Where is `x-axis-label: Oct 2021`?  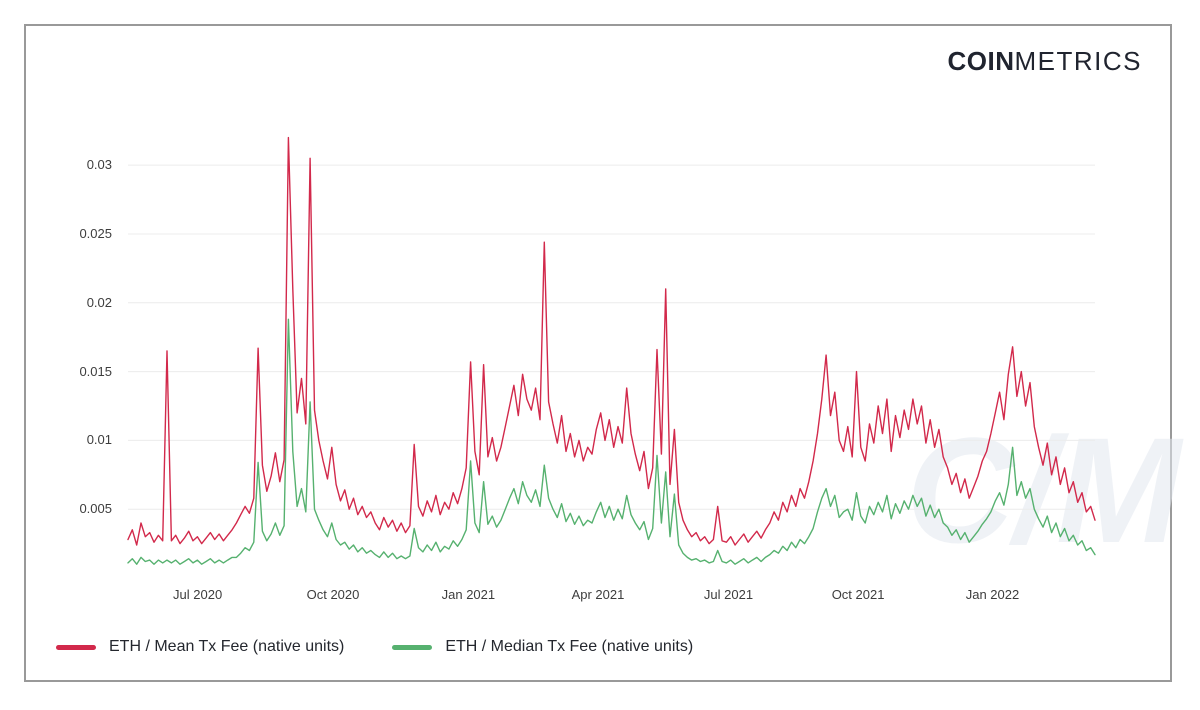
x-axis-label: Oct 2021 is located at coordinates (858, 594).